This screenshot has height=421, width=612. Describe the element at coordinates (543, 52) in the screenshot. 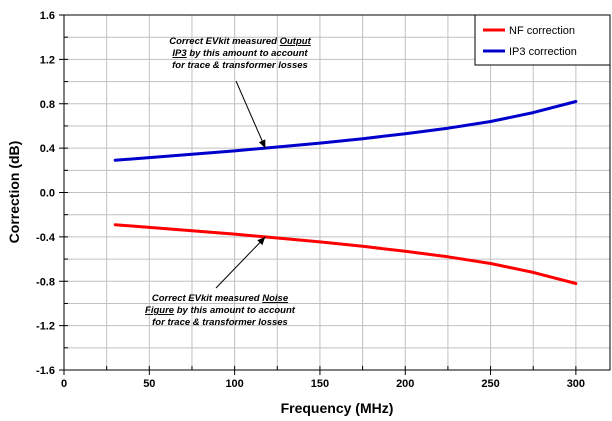

I see `legend-label: IP3 correction` at that location.